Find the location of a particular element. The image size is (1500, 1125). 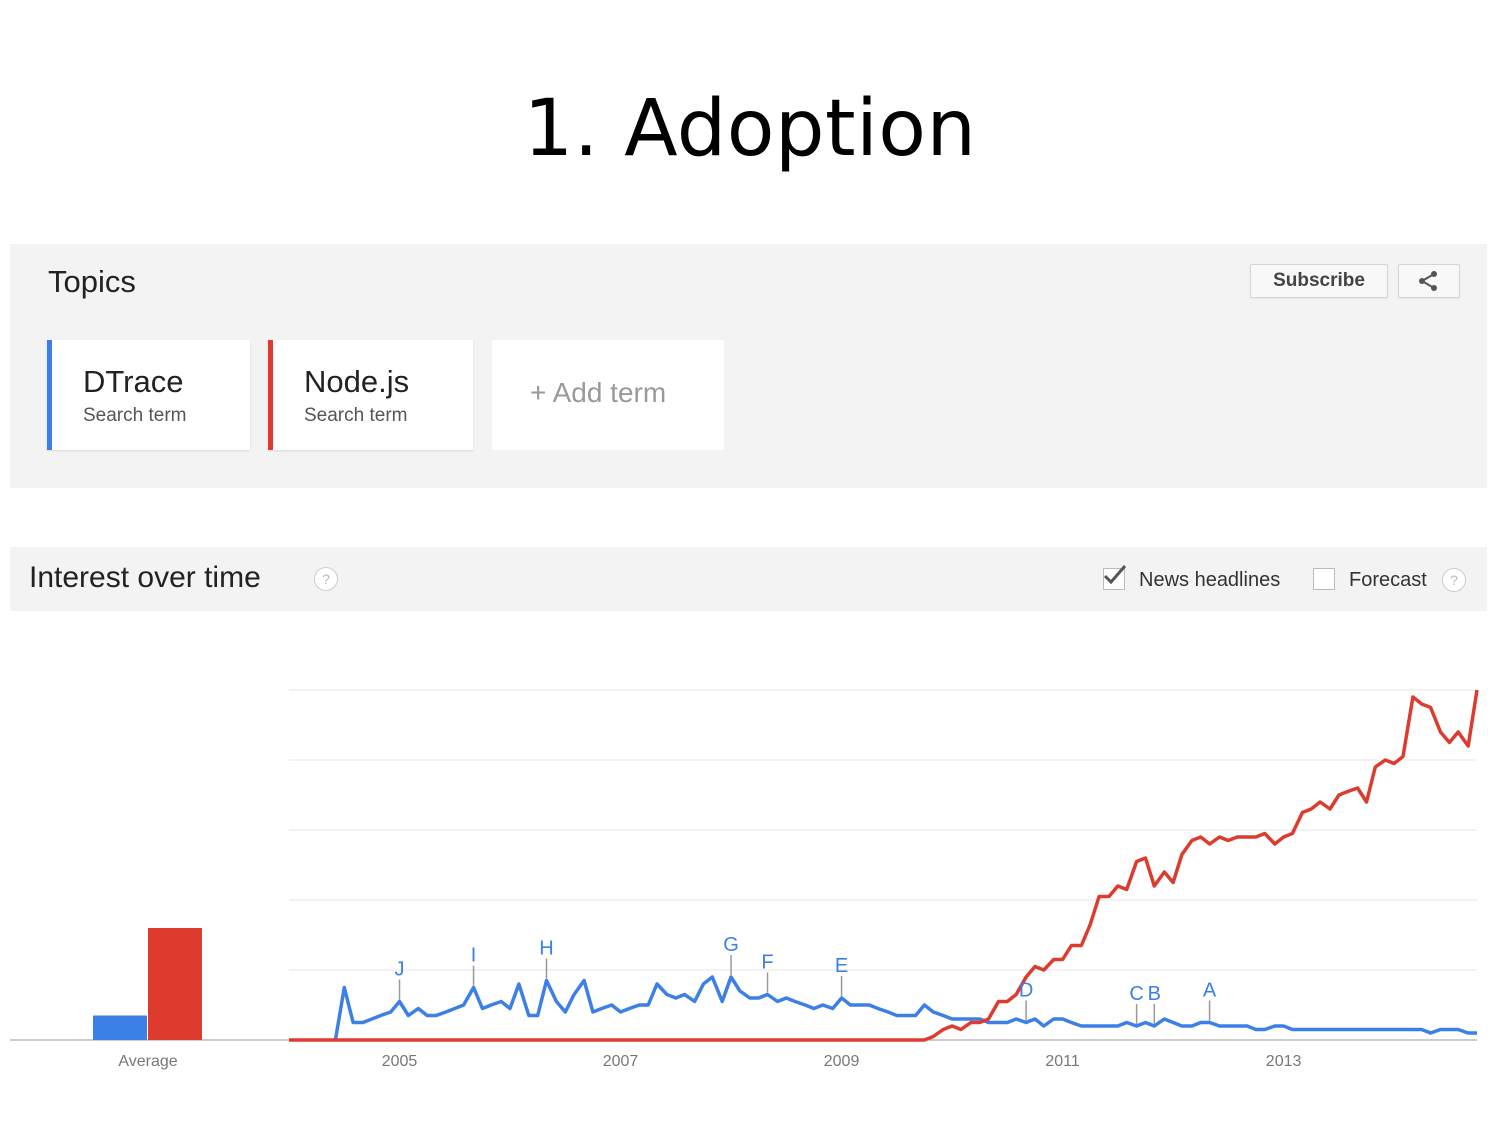

term-card-nodejs: Node.js Search term is located at coordinates (370, 395).